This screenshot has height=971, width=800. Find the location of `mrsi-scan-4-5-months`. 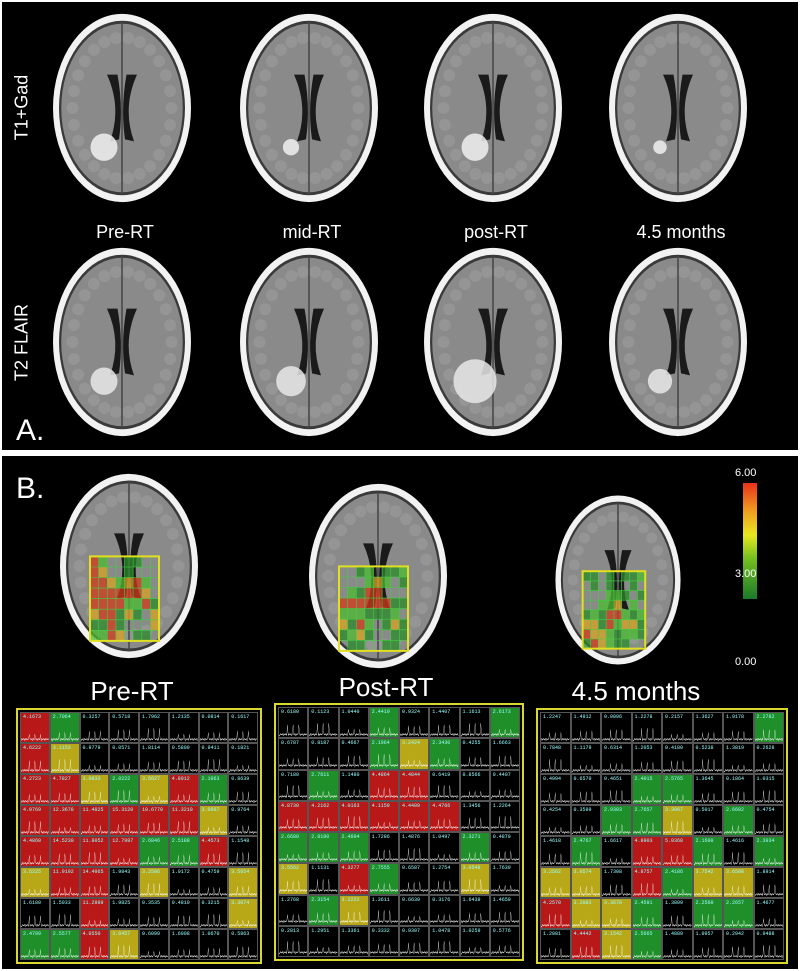

mrsi-scan-4-5-months is located at coordinates (618, 580).